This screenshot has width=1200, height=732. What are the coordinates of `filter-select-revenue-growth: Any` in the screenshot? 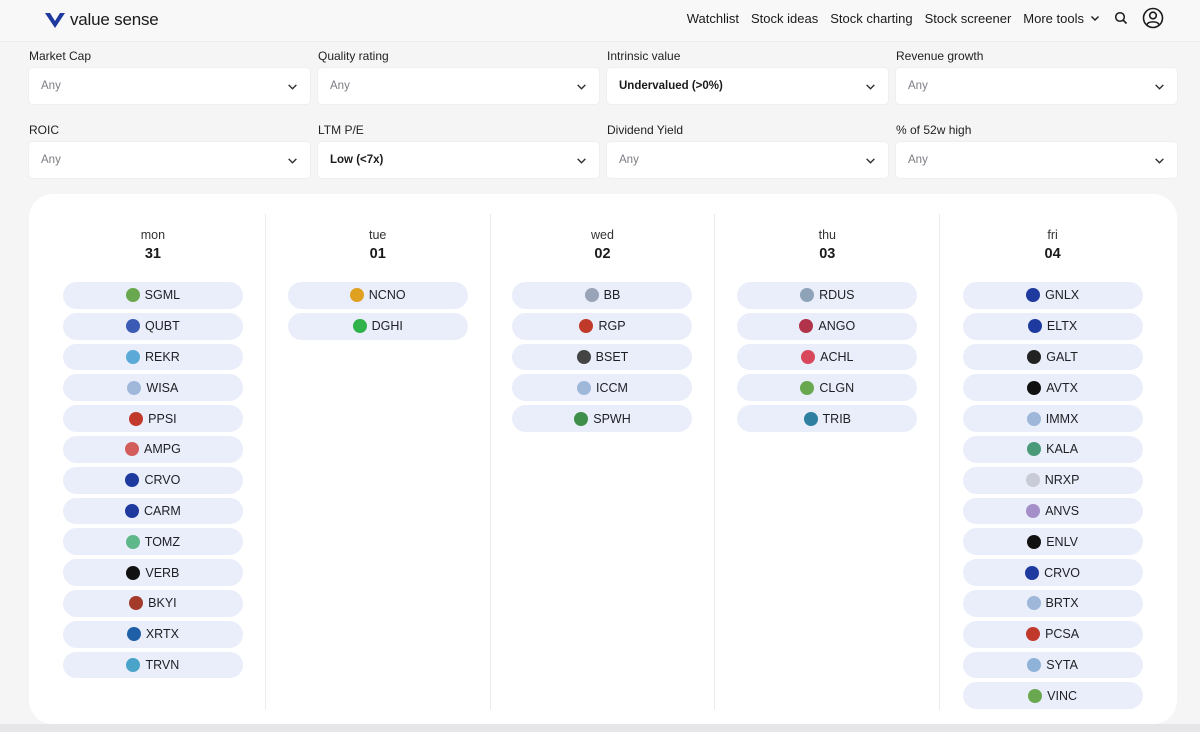 It's located at (1036, 86).